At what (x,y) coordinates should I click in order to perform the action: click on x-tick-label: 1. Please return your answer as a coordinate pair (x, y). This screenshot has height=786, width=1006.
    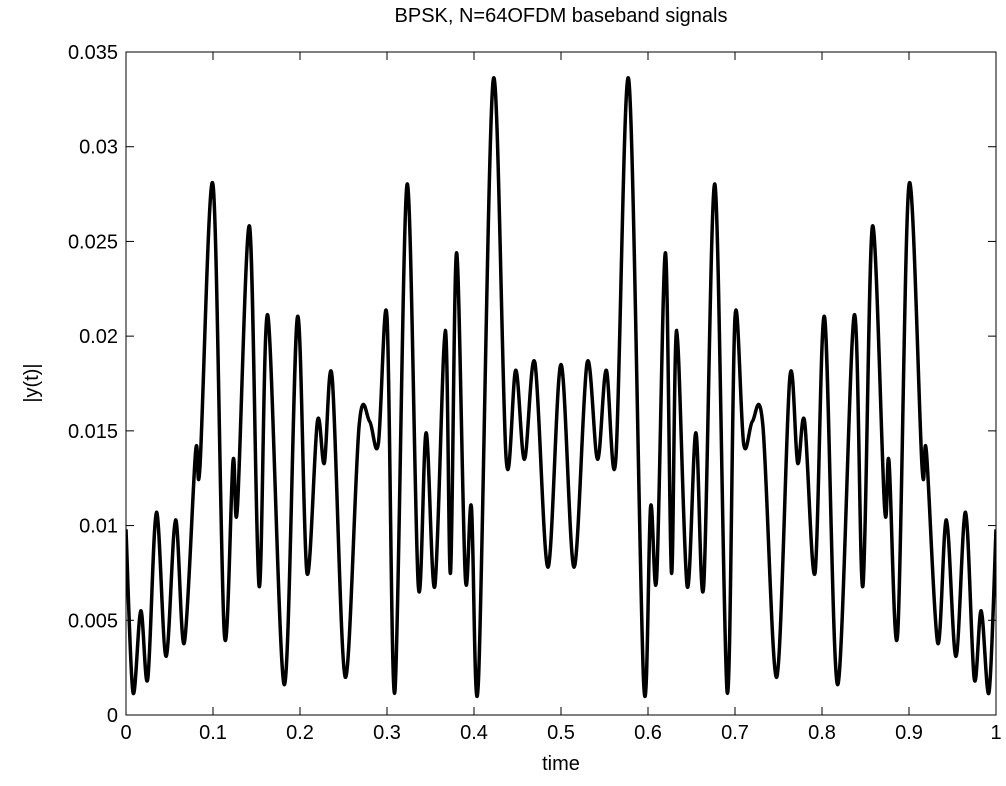
    Looking at the image, I should click on (995, 733).